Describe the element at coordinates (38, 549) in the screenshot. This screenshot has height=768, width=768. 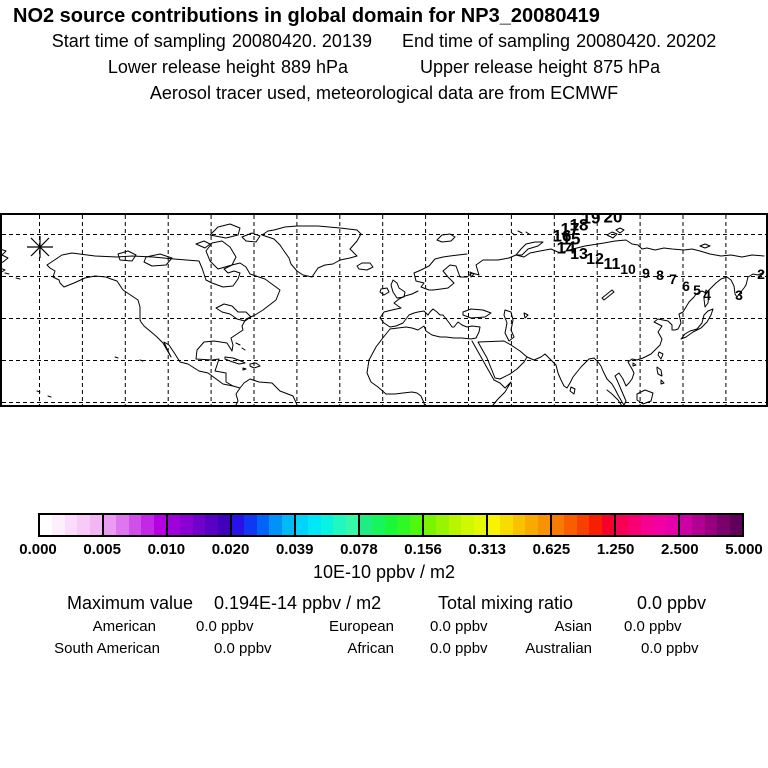
I see `colorbar-tick: 0.000` at that location.